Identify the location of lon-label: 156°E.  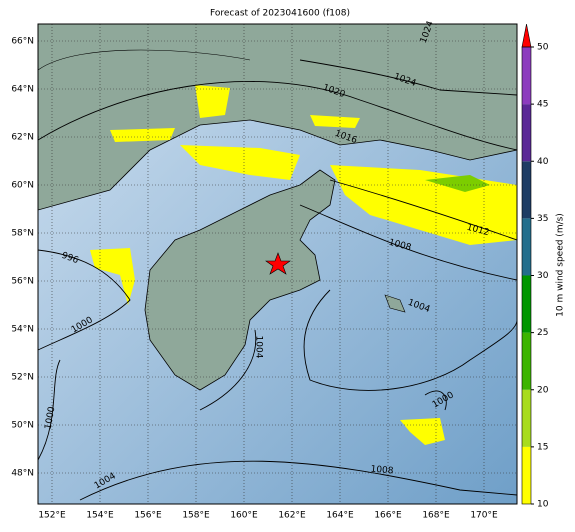
(148, 516).